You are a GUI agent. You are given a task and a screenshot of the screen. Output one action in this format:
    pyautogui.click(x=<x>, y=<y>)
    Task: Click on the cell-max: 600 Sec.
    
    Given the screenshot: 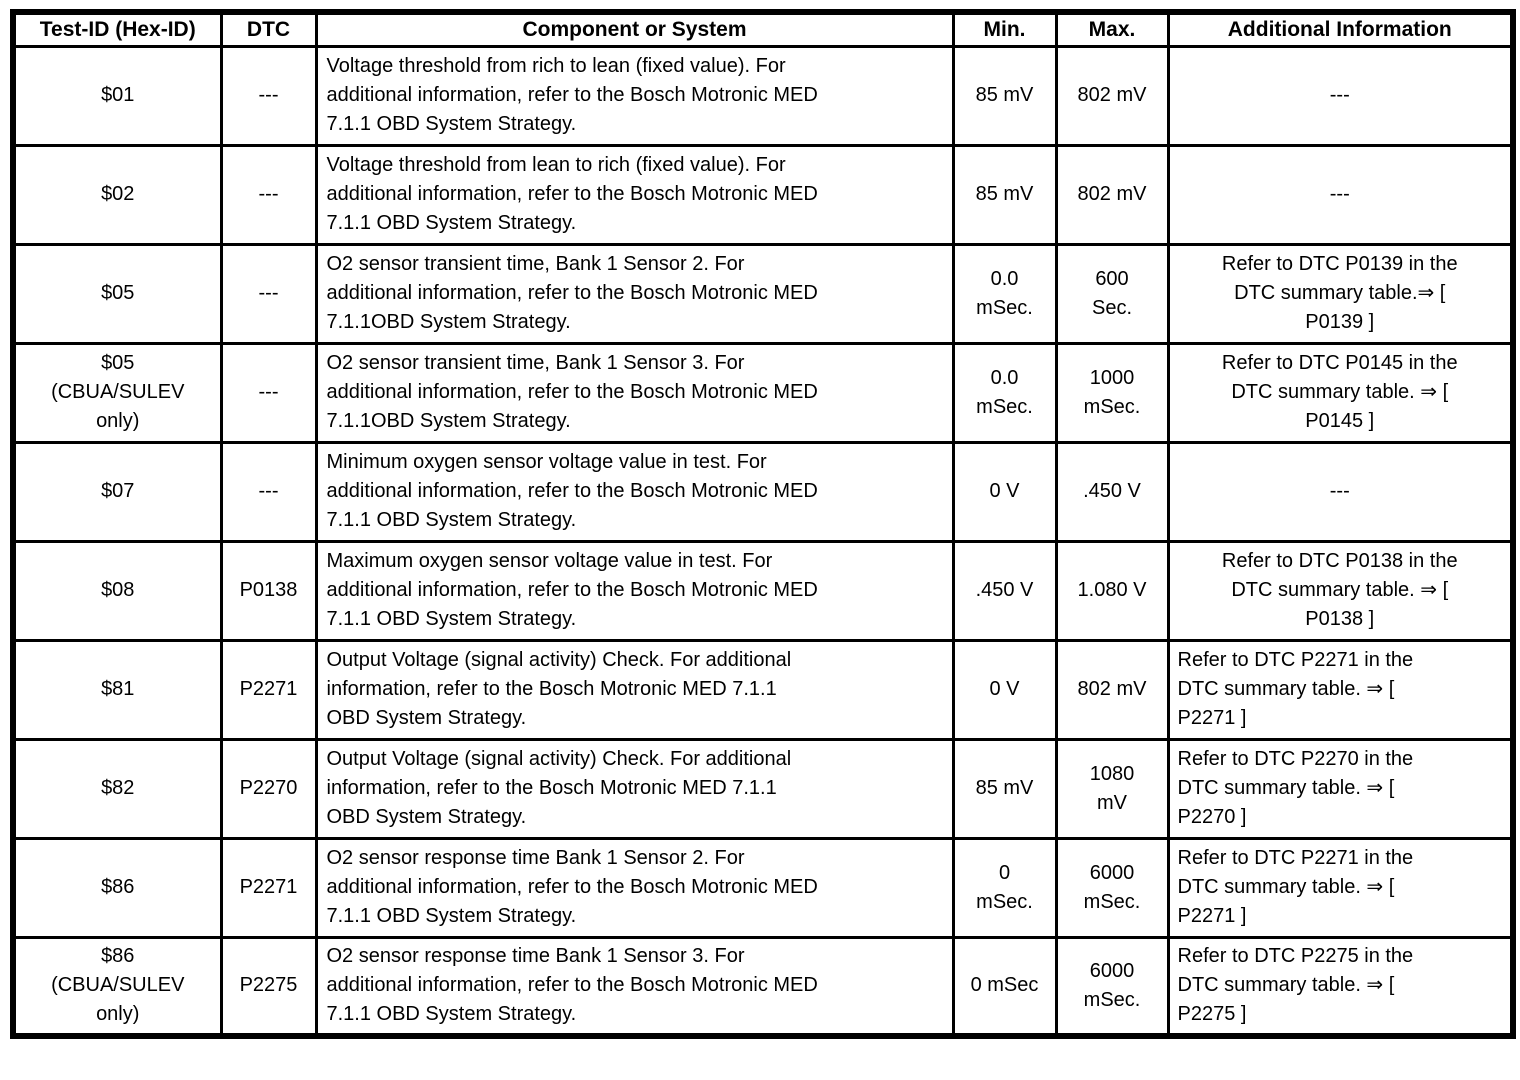 What is the action you would take?
    pyautogui.click(x=1112, y=293)
    